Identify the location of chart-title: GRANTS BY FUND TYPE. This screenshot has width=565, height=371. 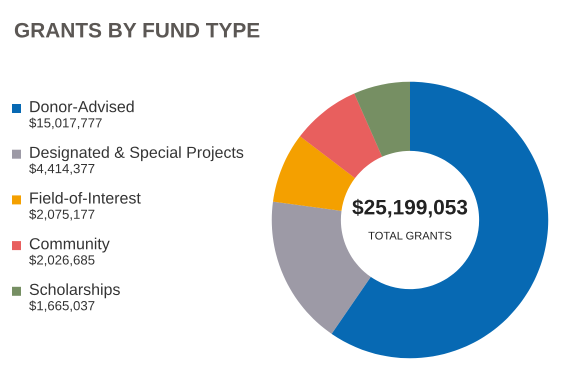
(137, 30).